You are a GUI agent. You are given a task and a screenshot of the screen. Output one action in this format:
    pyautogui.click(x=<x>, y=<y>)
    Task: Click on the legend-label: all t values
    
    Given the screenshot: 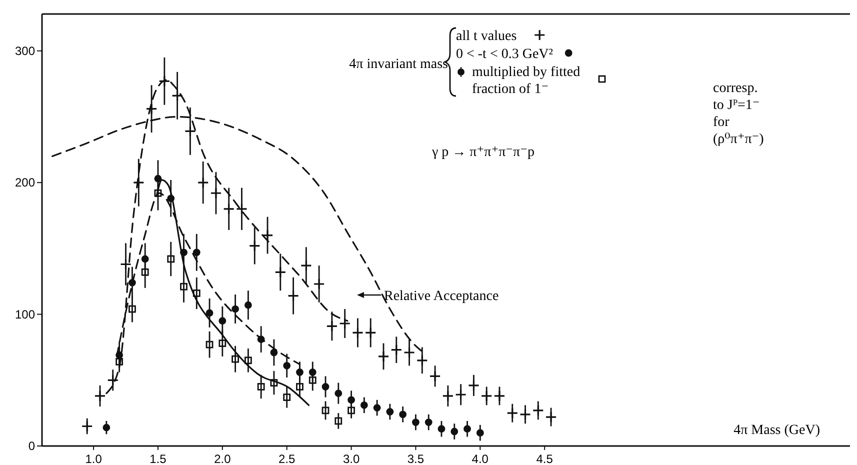 What is the action you would take?
    pyautogui.click(x=486, y=36)
    